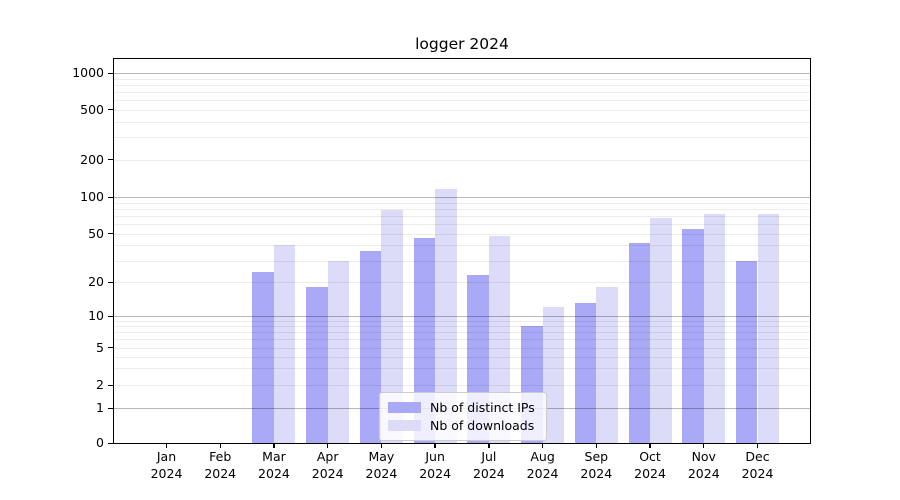 This screenshot has height=500, width=900. What do you see at coordinates (661, 330) in the screenshot?
I see `bar-nb-of-downloads-oct-2024` at bounding box center [661, 330].